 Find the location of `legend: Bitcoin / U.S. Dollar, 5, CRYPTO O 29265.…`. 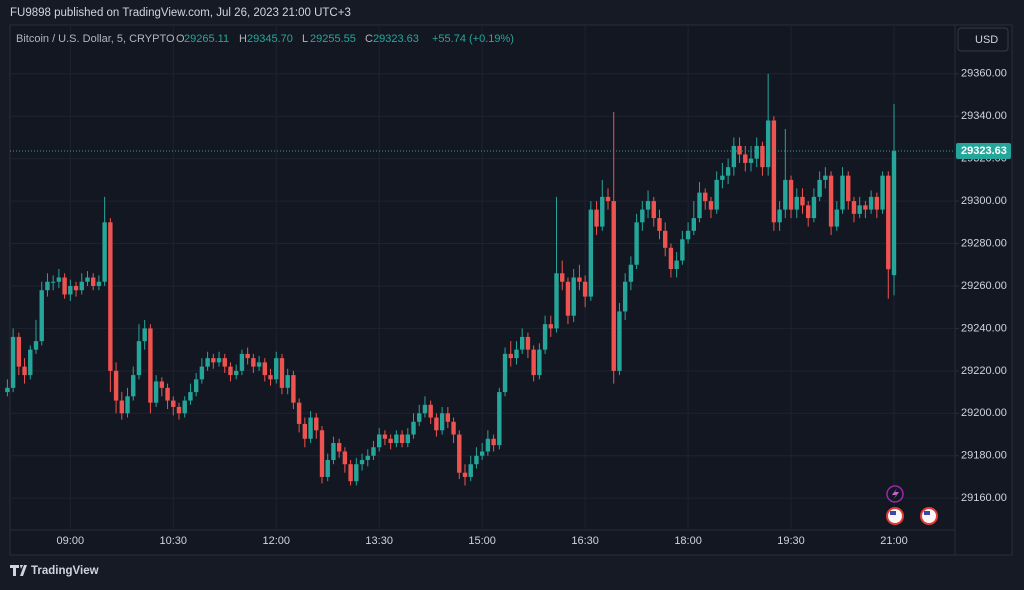

legend: Bitcoin / U.S. Dollar, 5, CRYPTO O 29265.… is located at coordinates (265, 39).